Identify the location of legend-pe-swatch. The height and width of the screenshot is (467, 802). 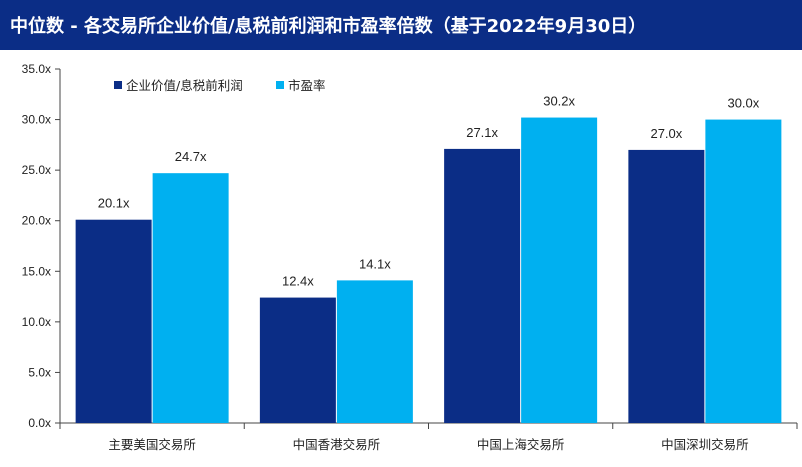
(280, 85).